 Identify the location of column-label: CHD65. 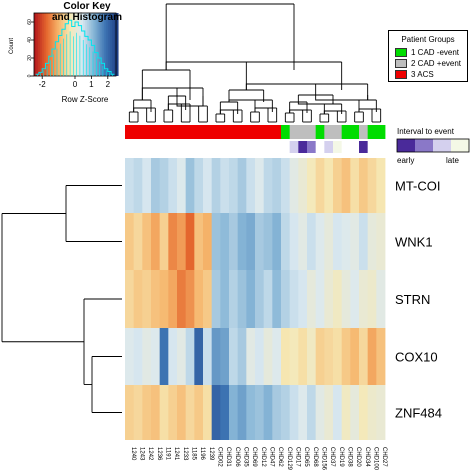
(306, 457).